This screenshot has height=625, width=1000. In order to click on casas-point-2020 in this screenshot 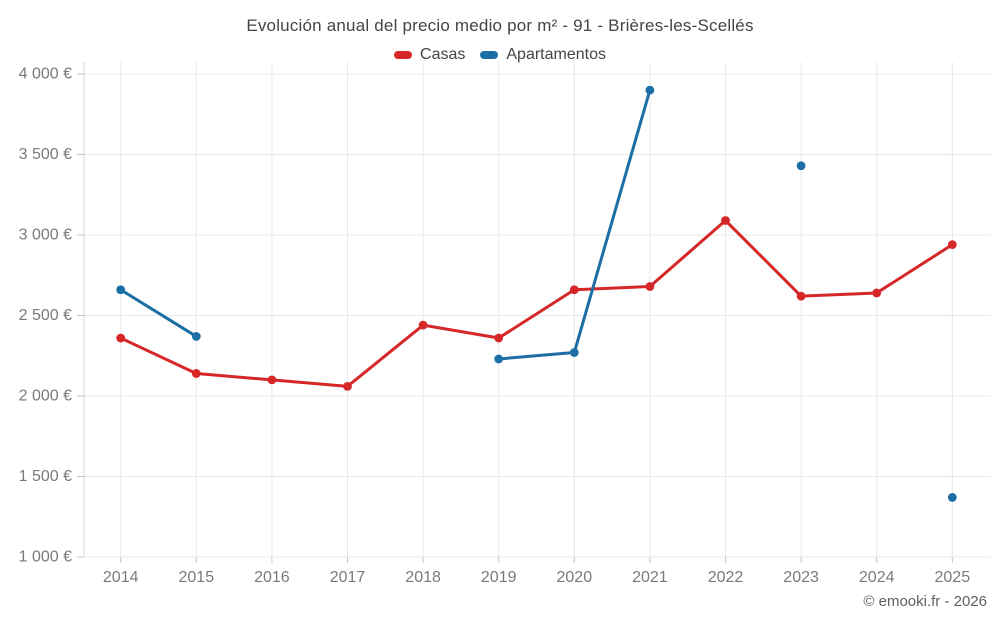, I will do `click(574, 290)`.